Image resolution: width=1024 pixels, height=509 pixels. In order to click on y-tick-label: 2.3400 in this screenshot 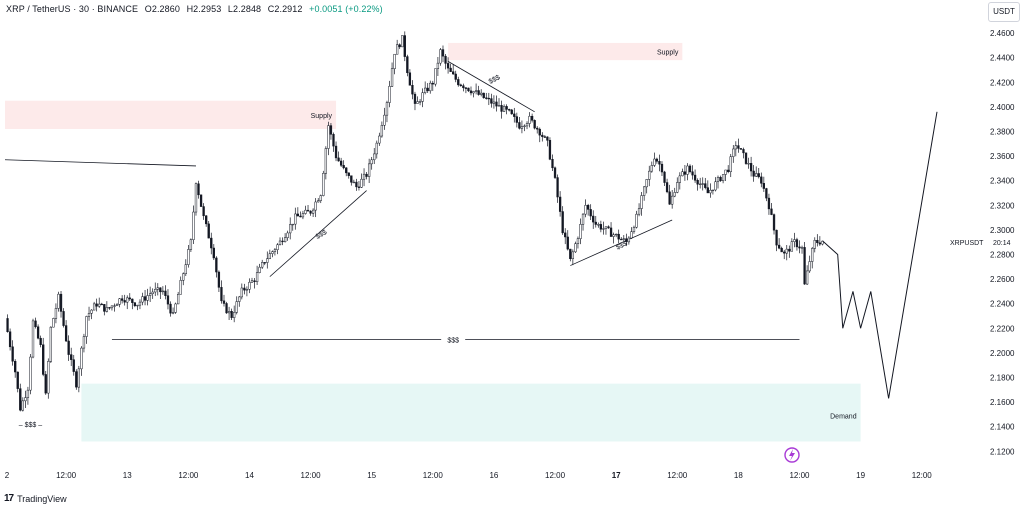, I will do `click(1002, 181)`.